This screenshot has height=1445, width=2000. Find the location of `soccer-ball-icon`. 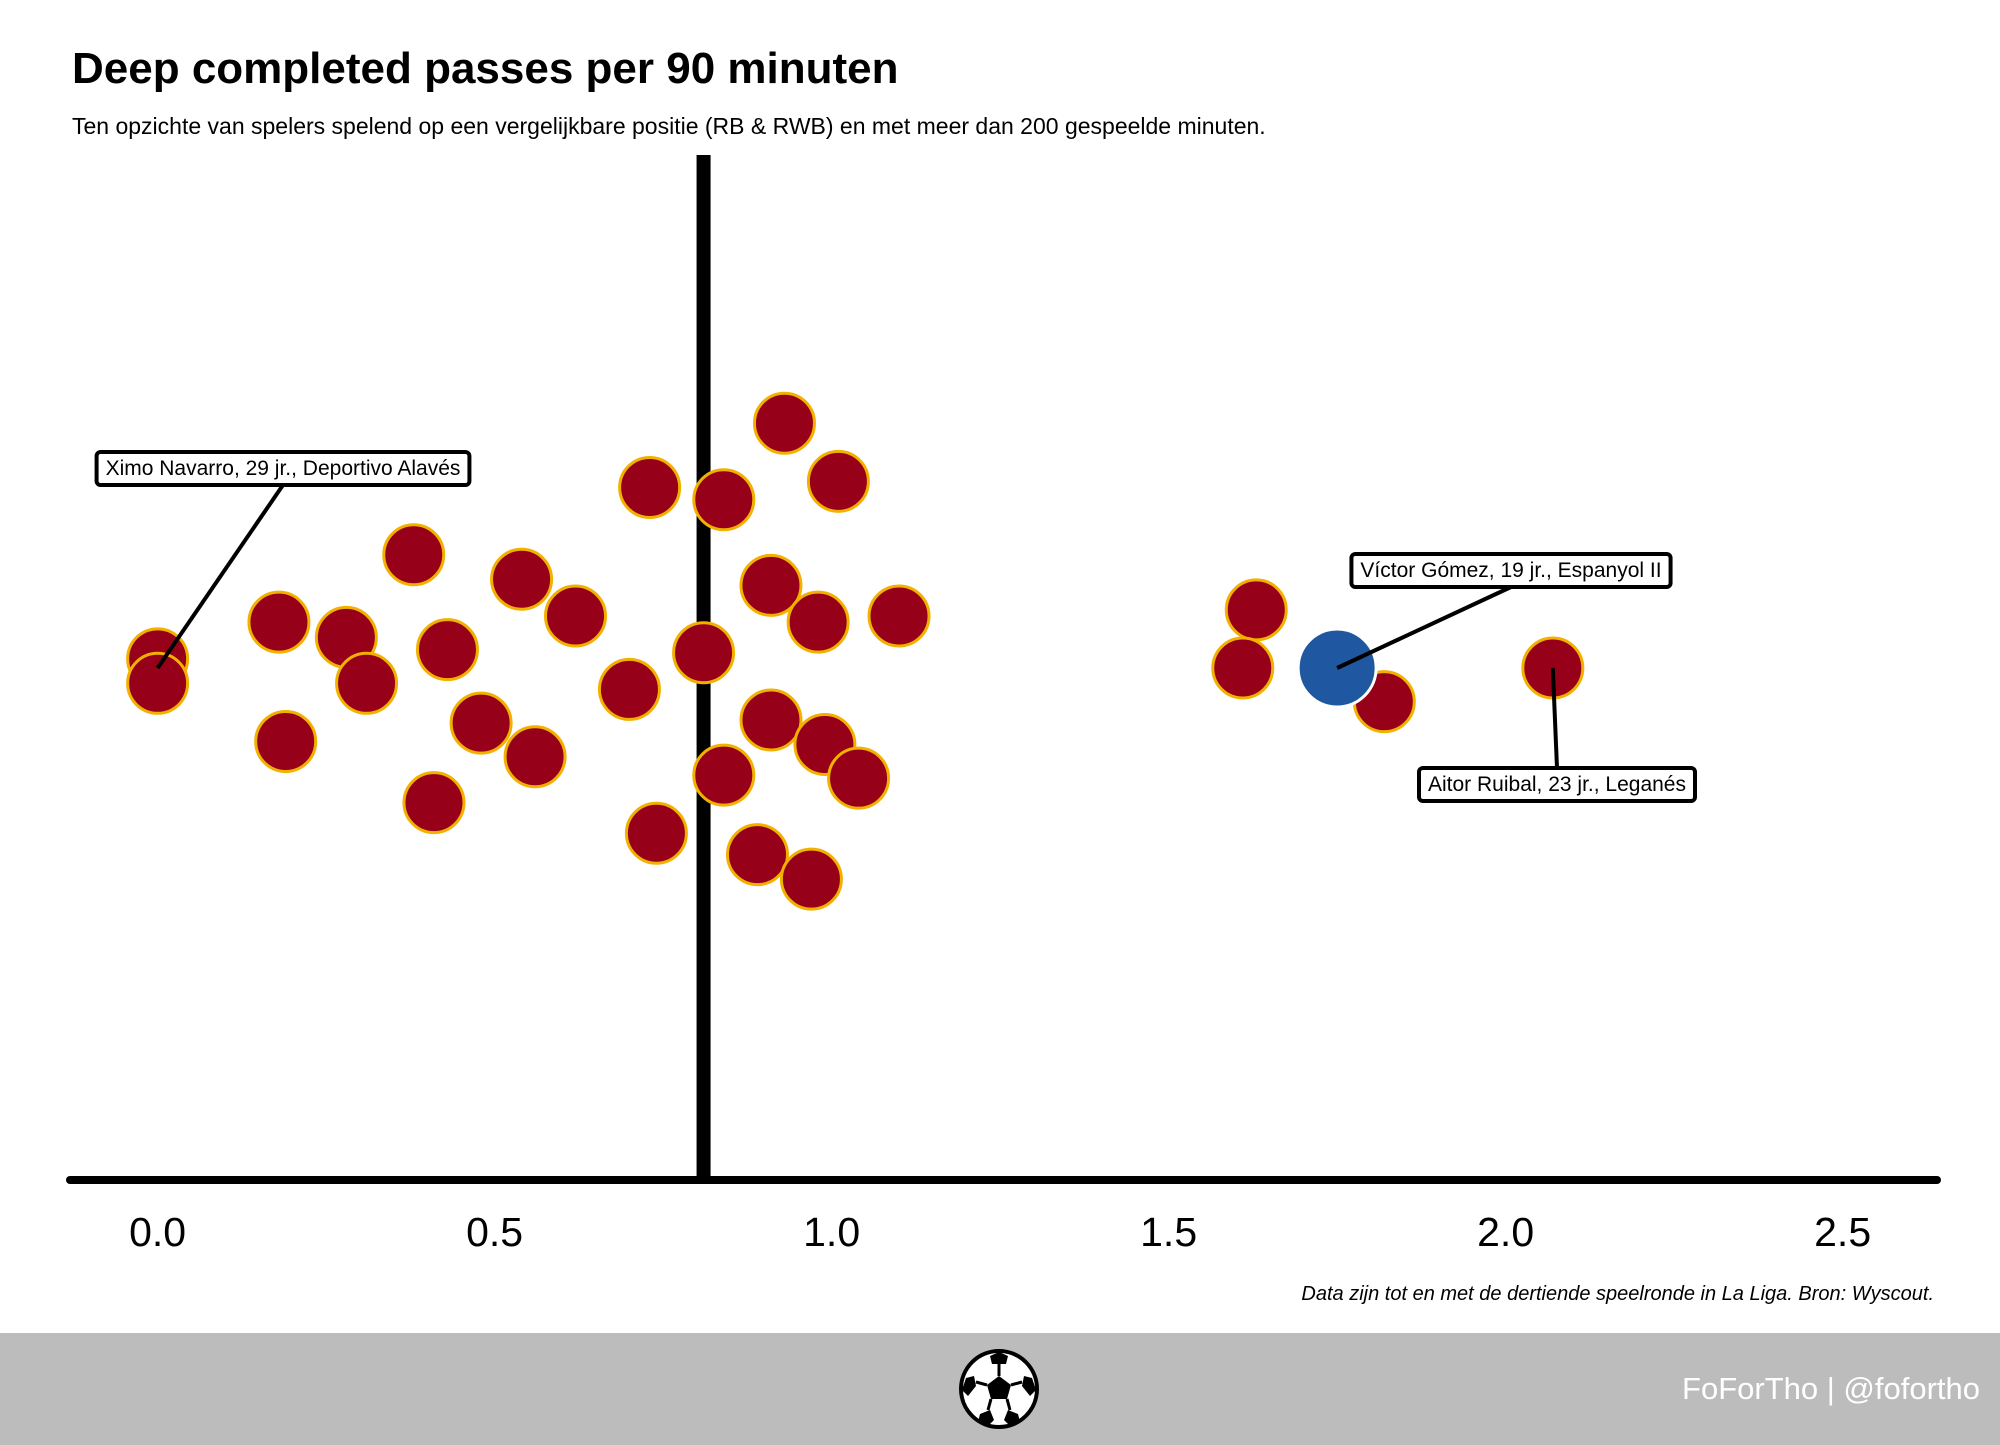

soccer-ball-icon is located at coordinates (999, 1389).